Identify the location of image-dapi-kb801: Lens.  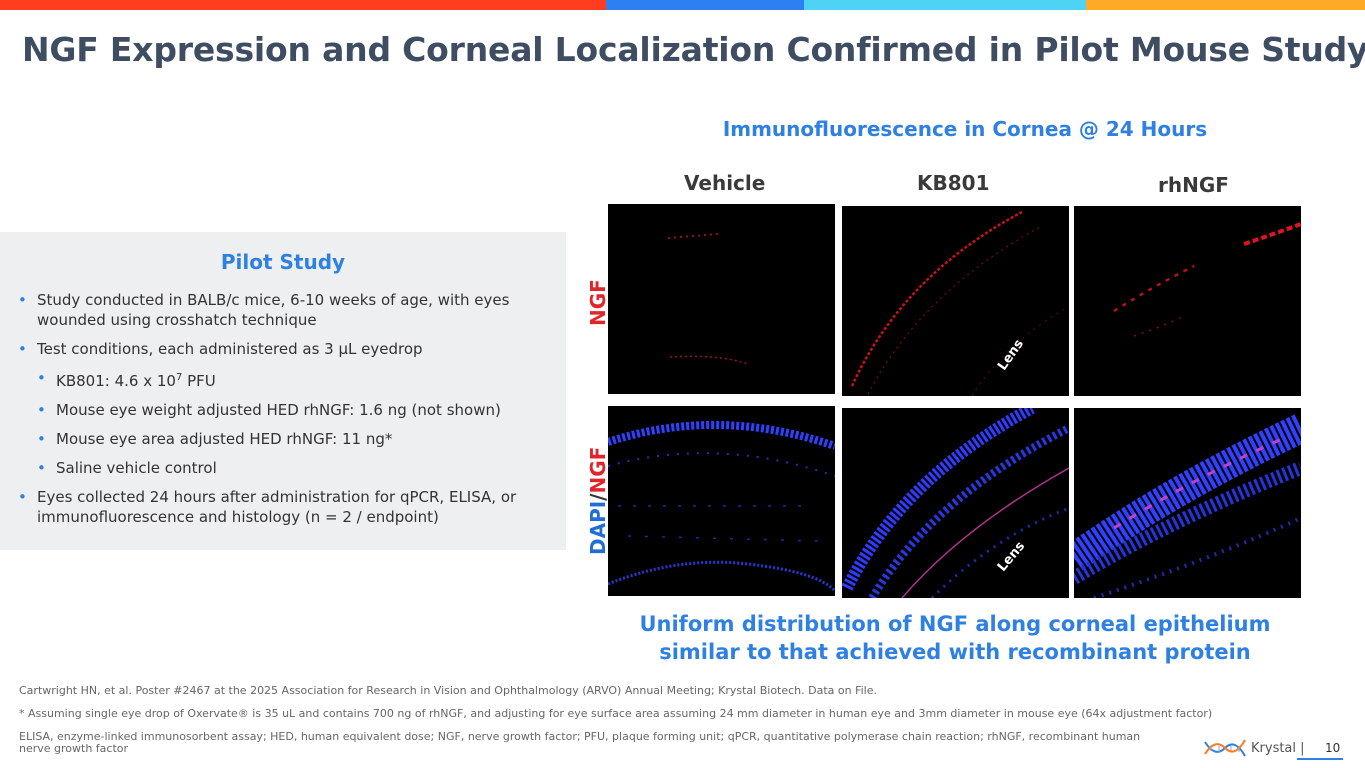
(955, 503).